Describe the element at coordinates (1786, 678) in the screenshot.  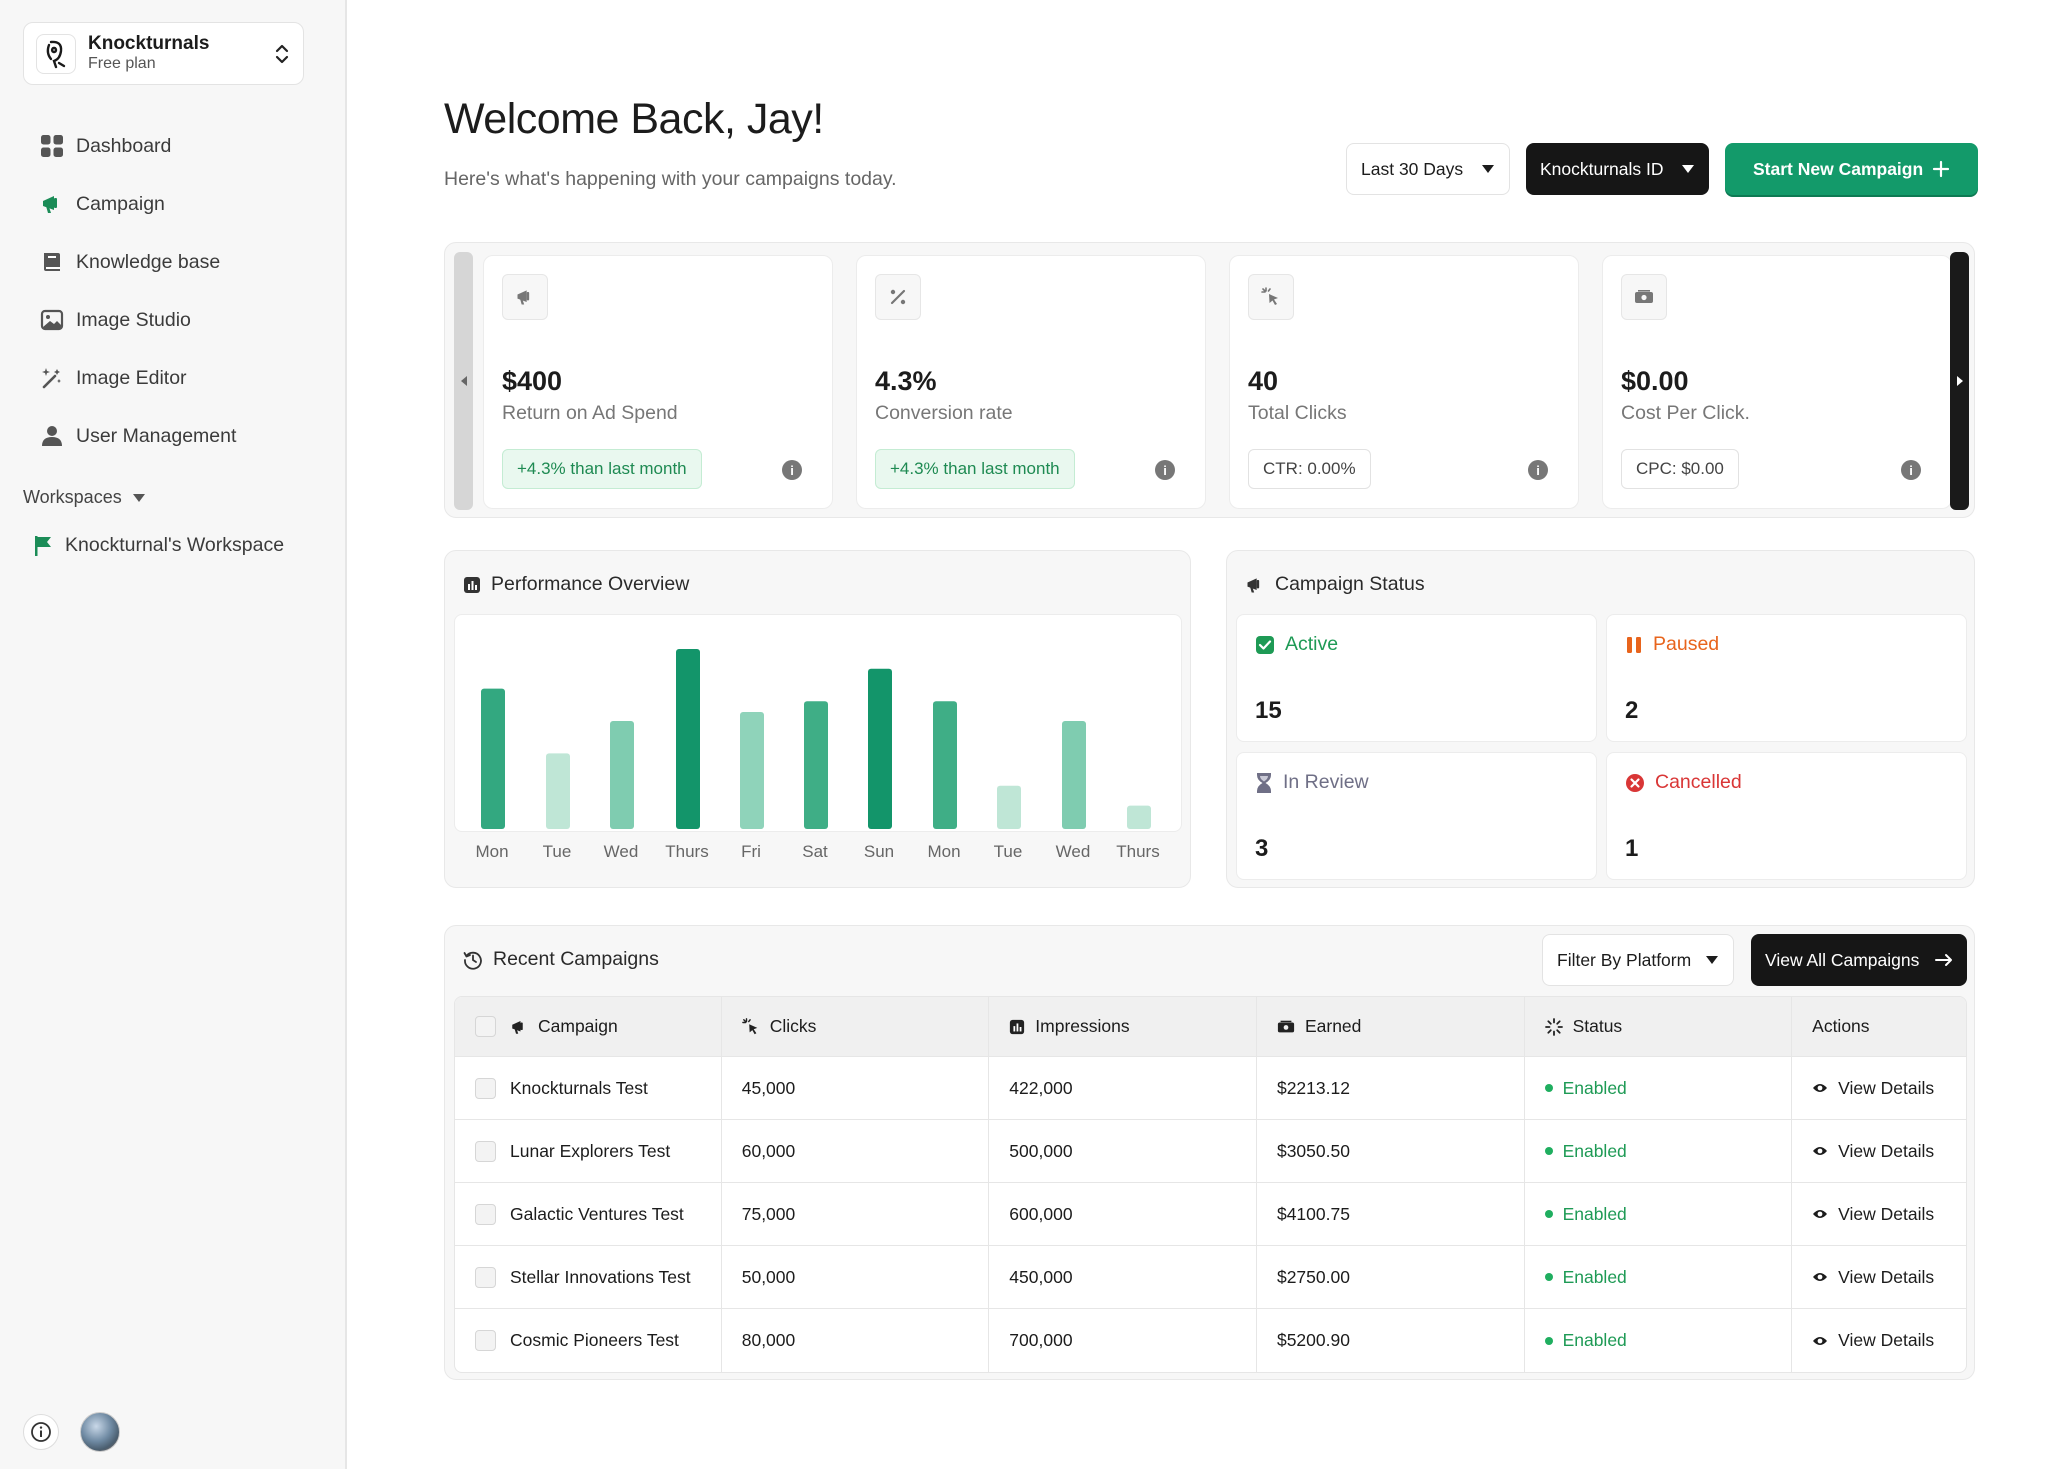
I see `status-card-paused: Paused 2` at that location.